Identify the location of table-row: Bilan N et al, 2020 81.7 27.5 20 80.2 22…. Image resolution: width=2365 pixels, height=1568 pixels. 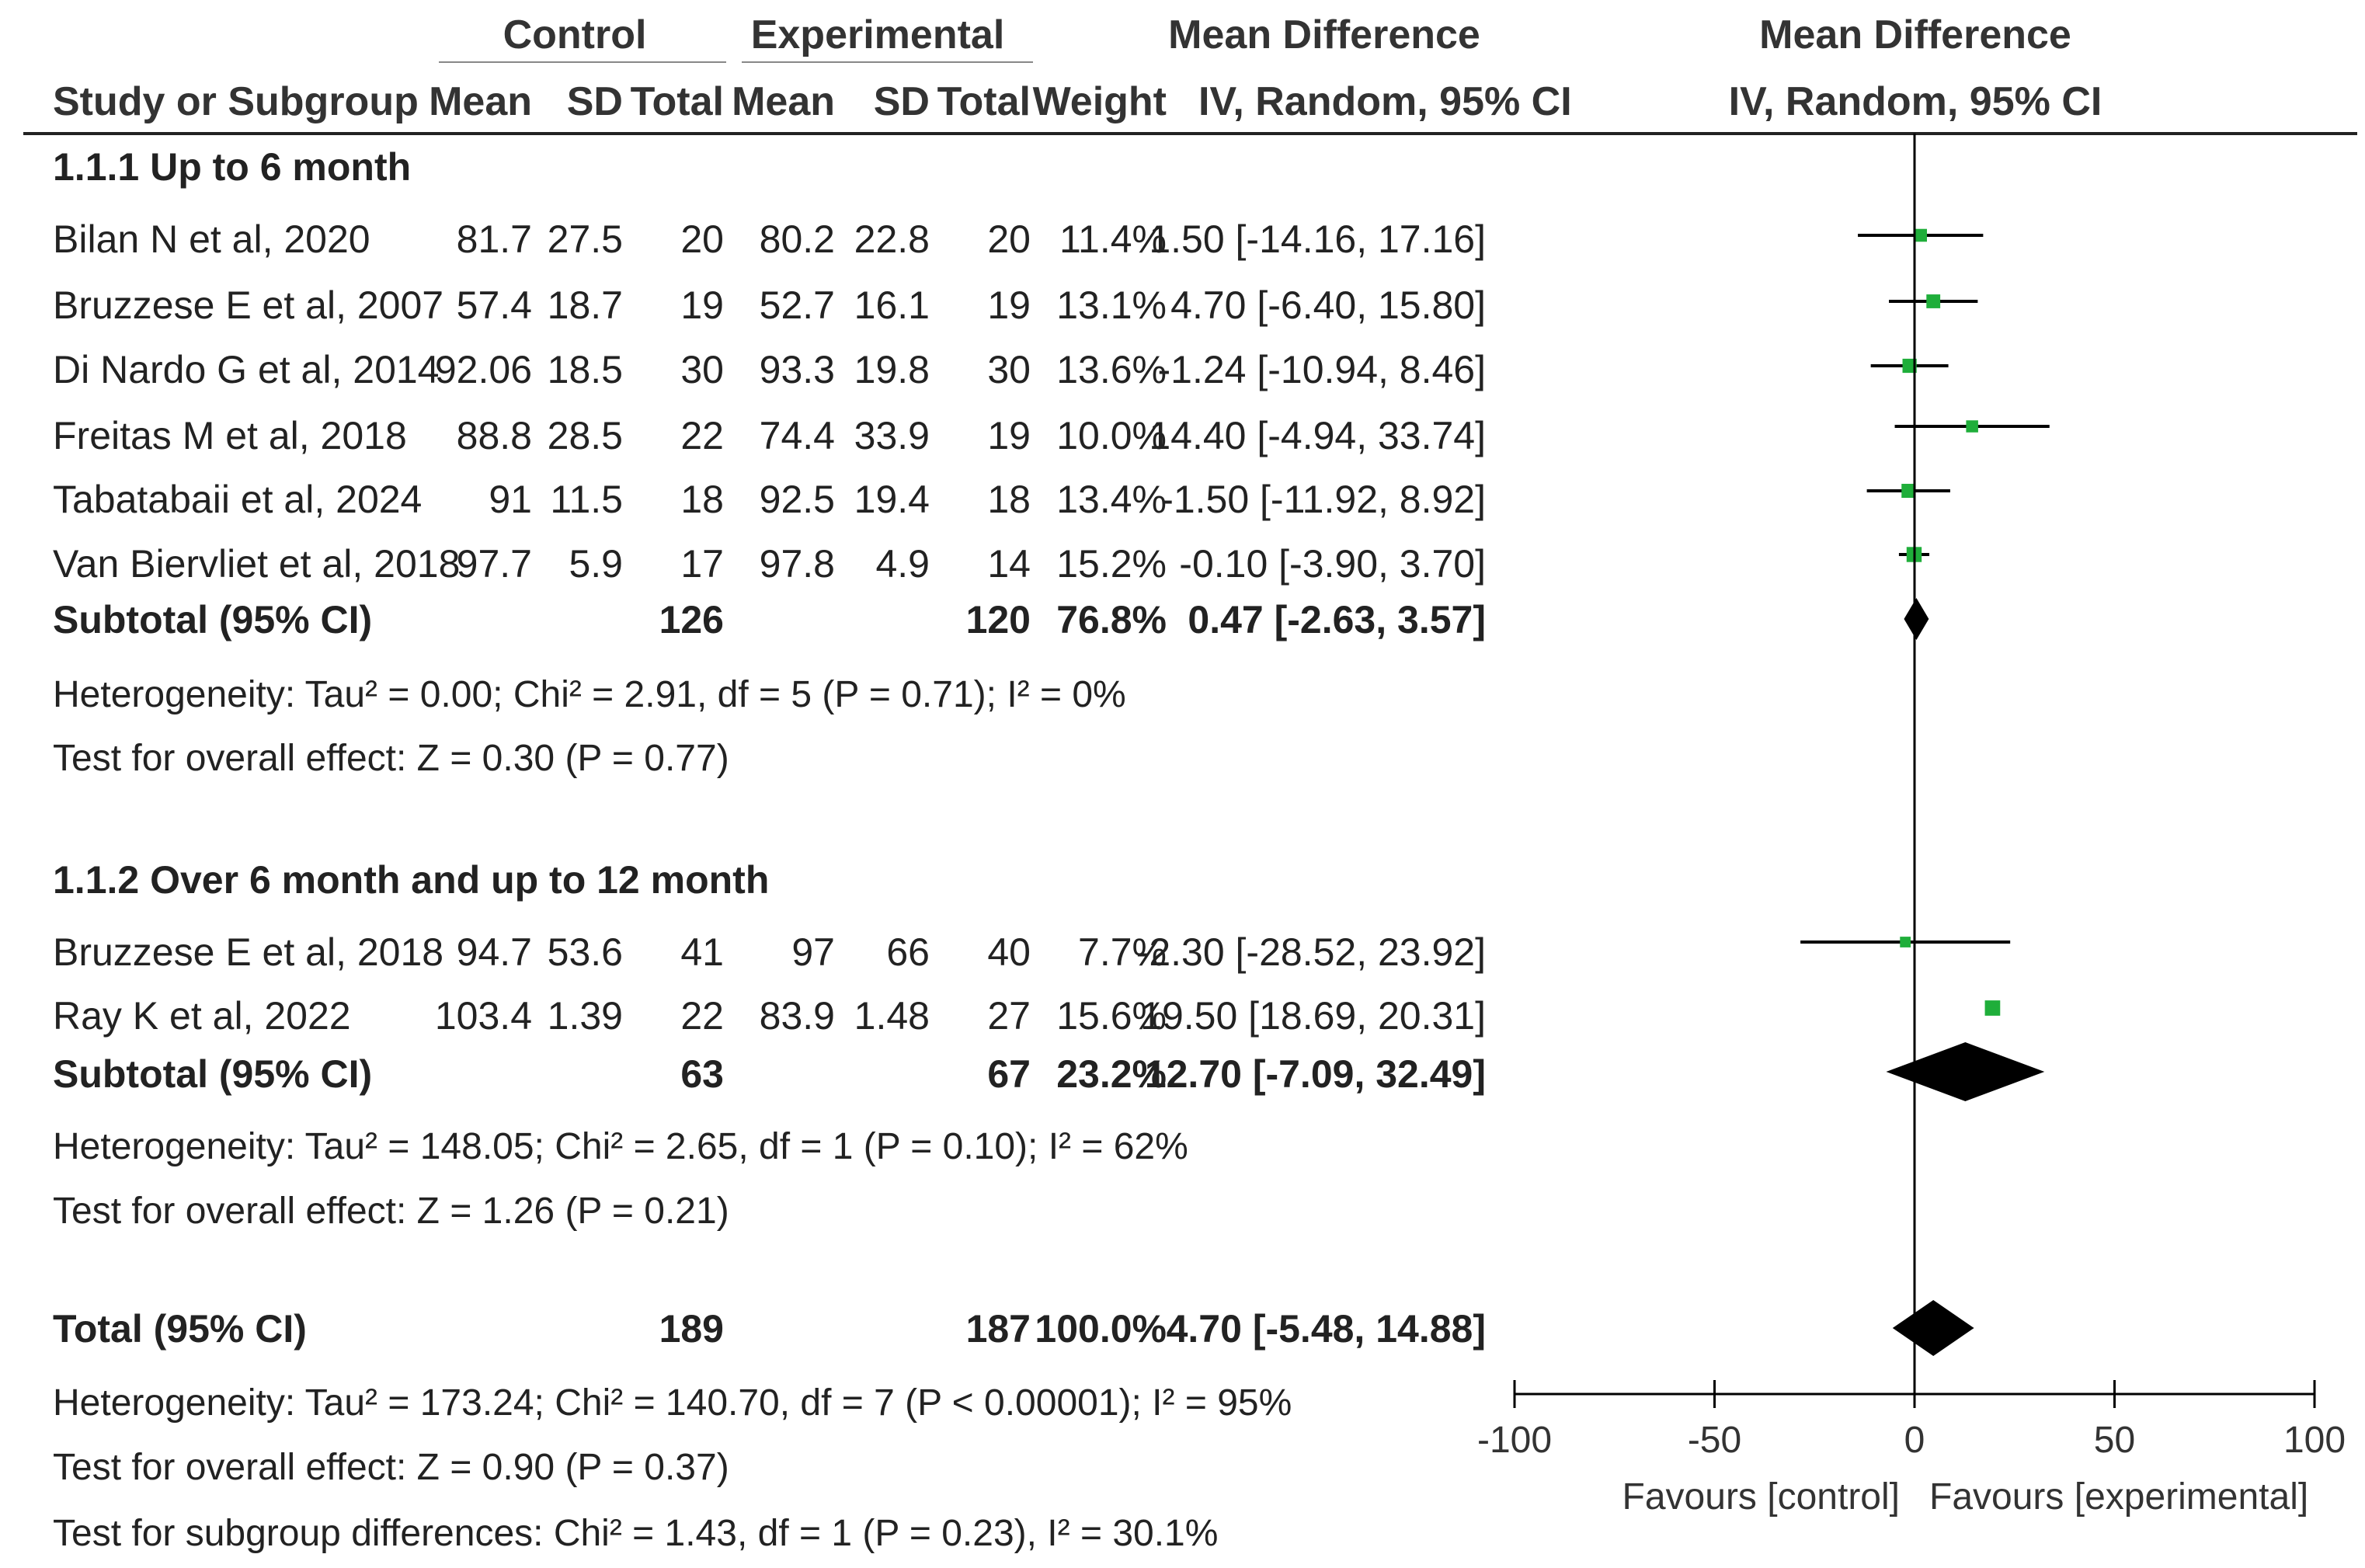
(1018, 239).